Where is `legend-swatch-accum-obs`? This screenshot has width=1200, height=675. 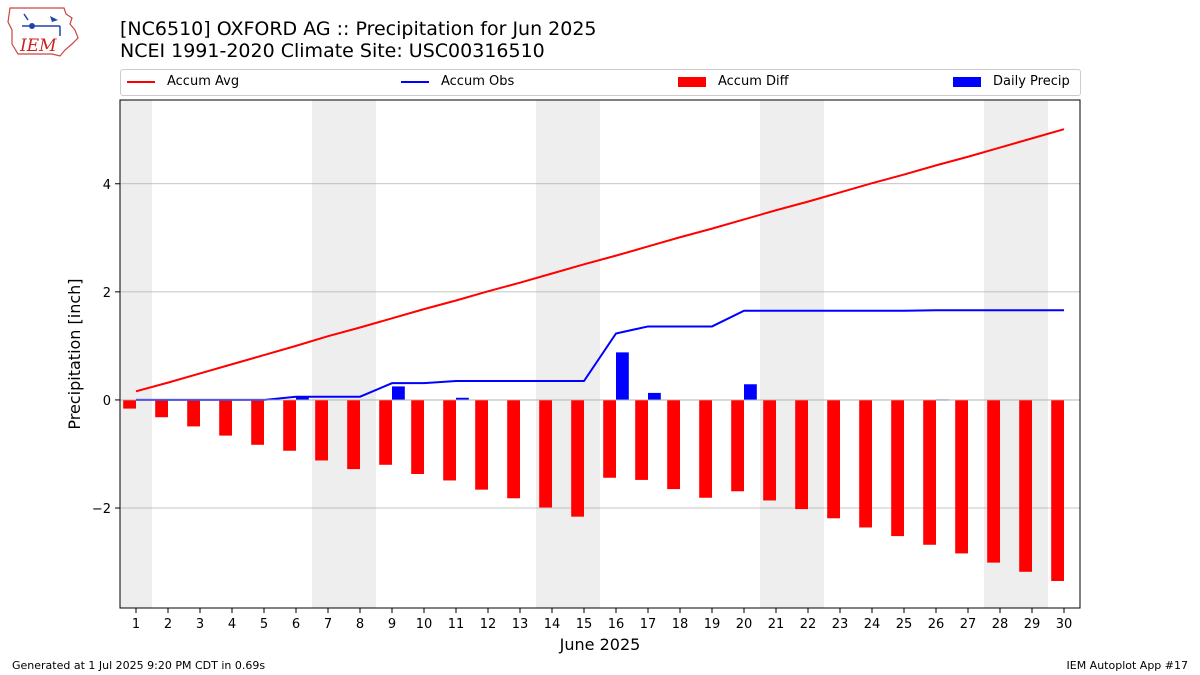 legend-swatch-accum-obs is located at coordinates (415, 81).